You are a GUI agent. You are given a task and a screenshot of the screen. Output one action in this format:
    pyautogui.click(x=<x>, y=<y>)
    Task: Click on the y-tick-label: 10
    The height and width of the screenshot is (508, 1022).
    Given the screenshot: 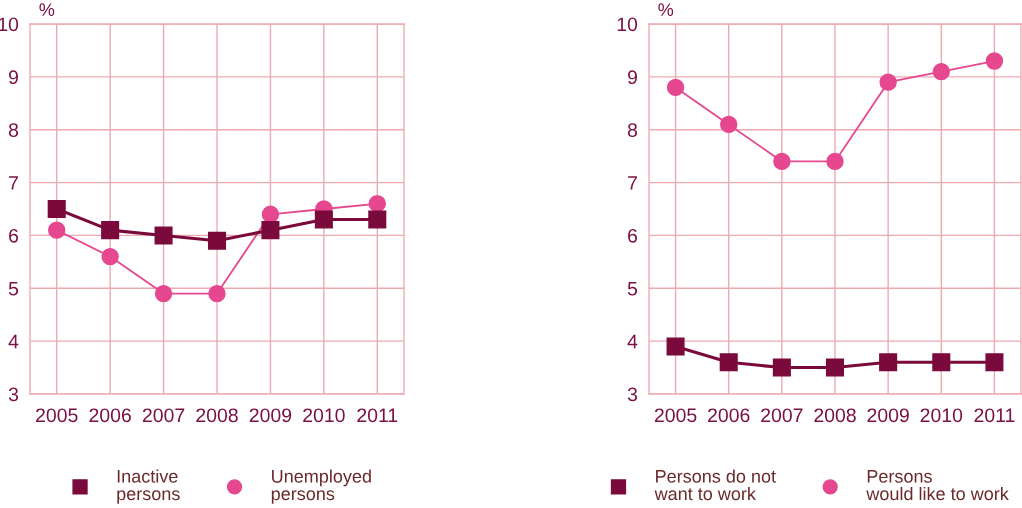 What is the action you would take?
    pyautogui.click(x=627, y=24)
    